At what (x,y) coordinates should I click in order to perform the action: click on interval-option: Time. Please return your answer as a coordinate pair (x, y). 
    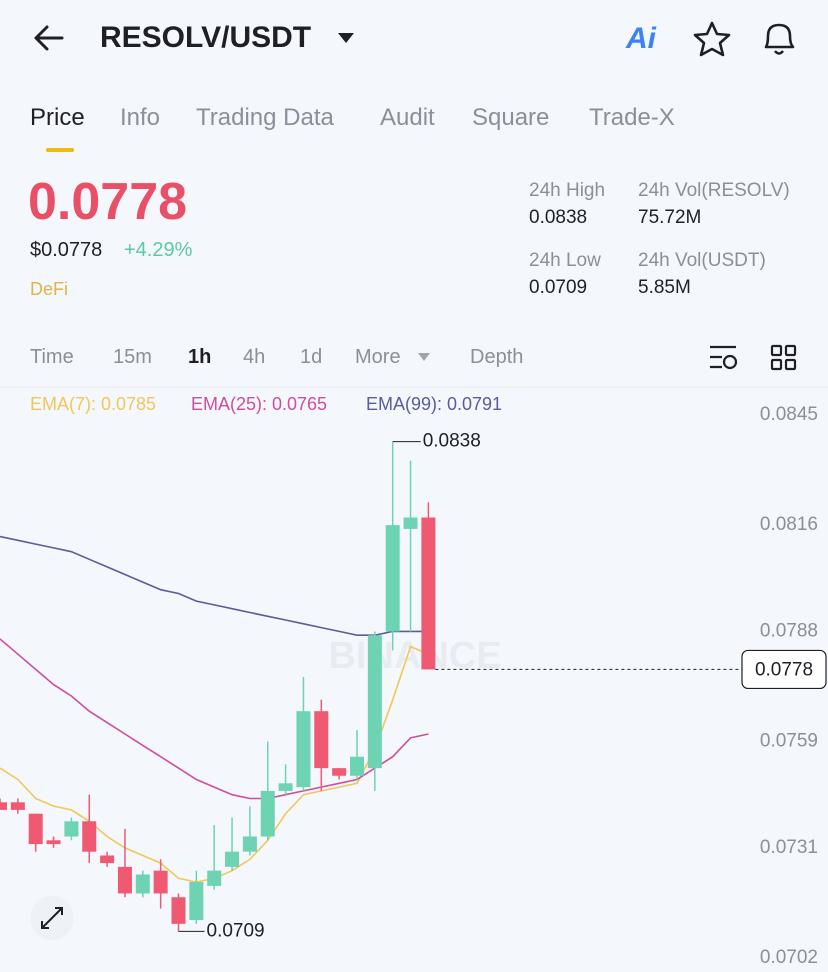
    Looking at the image, I should click on (52, 357).